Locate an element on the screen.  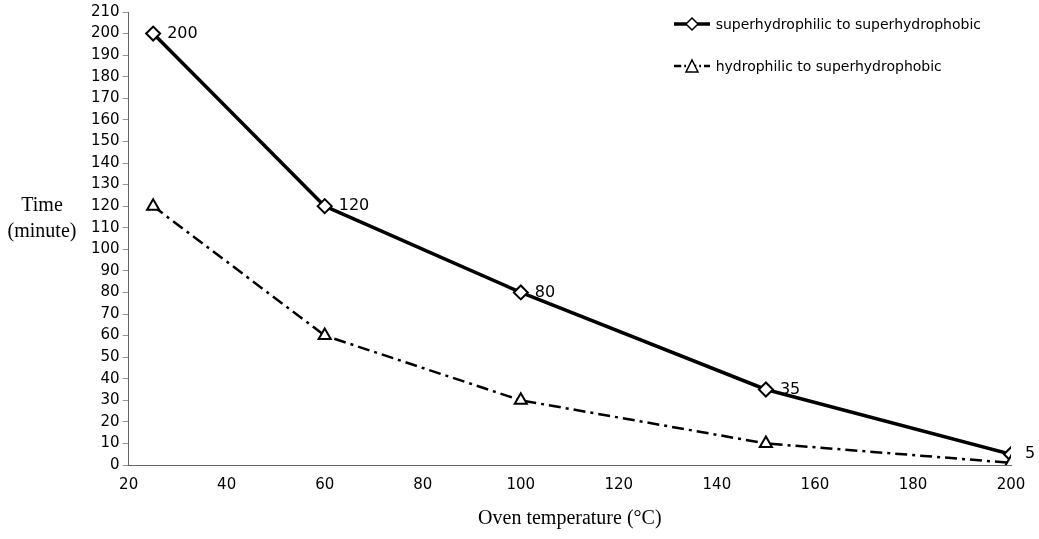
x-tick-label: 100 is located at coordinates (521, 483).